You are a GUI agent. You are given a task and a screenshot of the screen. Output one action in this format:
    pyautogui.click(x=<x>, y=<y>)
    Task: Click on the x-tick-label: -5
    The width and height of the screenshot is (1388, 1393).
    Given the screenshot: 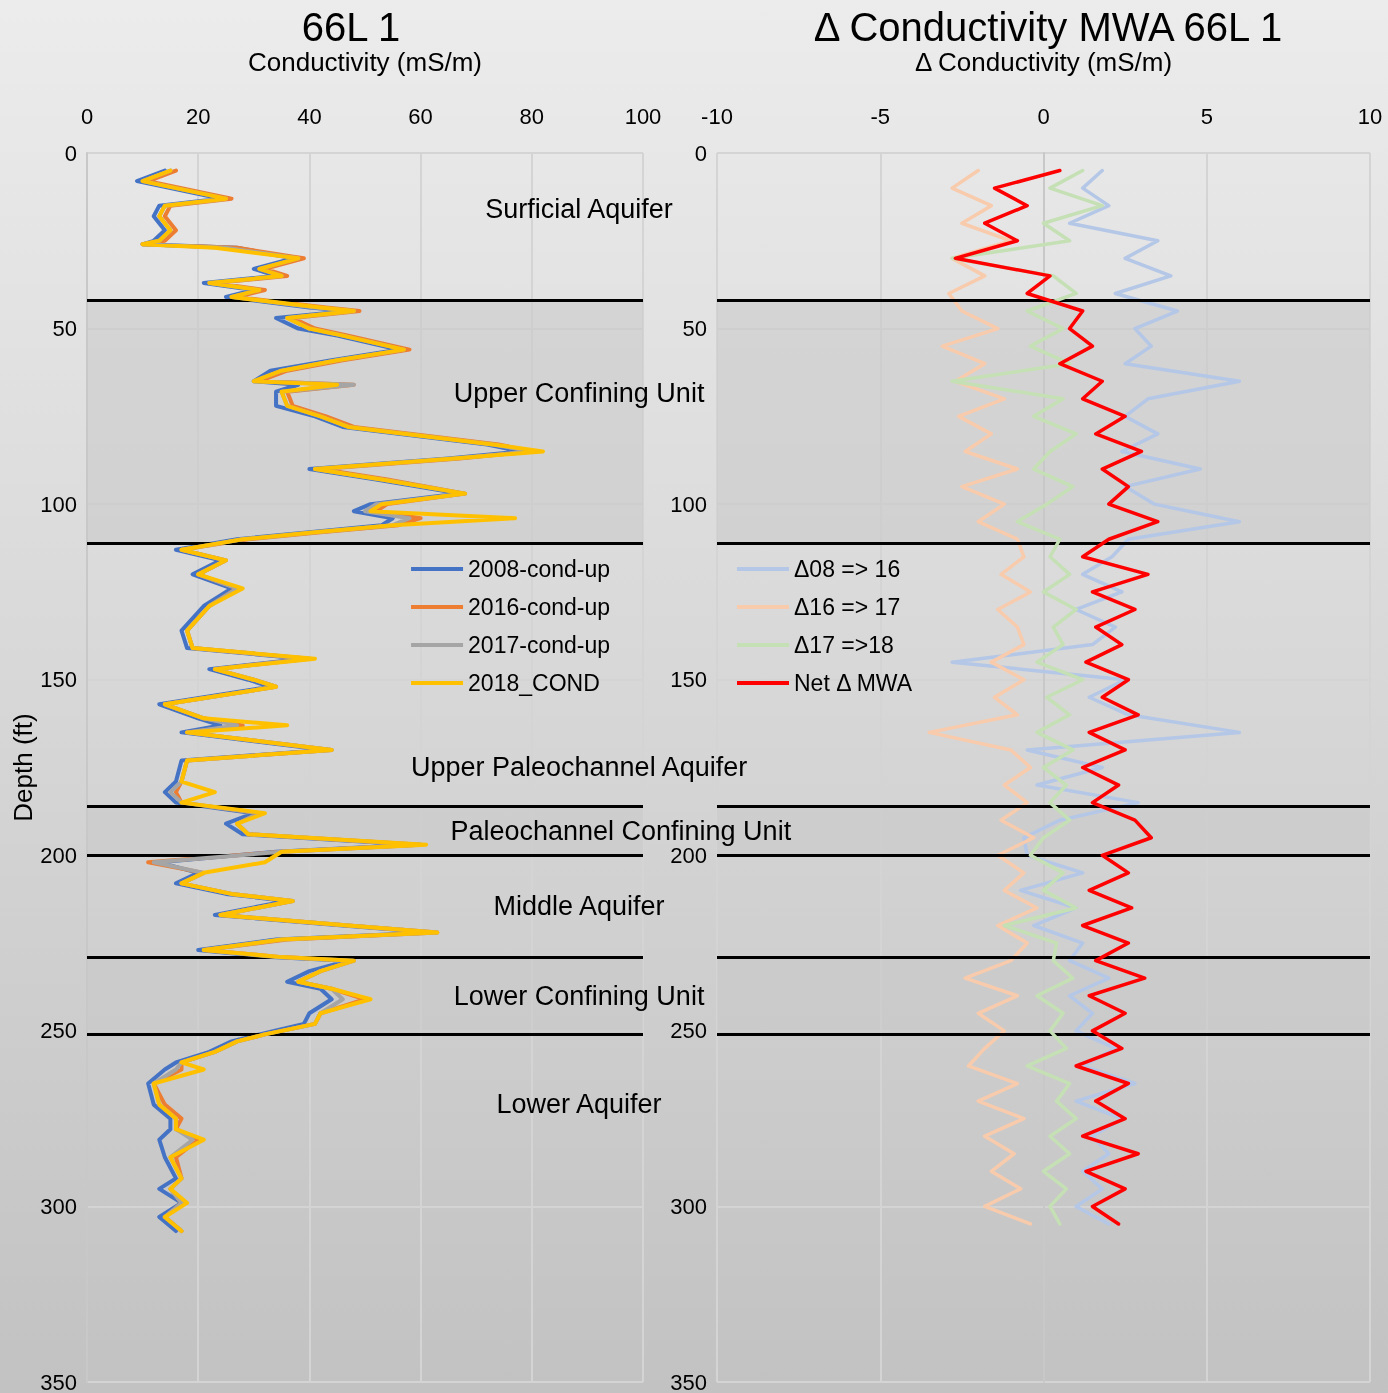 What is the action you would take?
    pyautogui.click(x=880, y=116)
    